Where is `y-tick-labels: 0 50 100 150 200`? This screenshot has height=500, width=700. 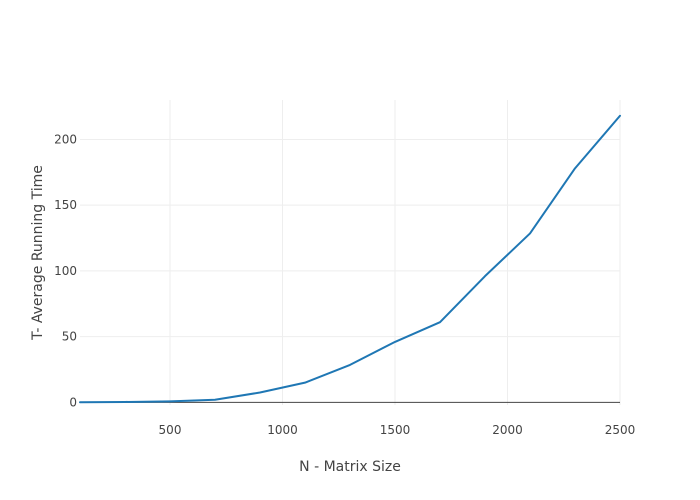
y-tick-labels: 0 50 100 150 200 is located at coordinates (65, 270).